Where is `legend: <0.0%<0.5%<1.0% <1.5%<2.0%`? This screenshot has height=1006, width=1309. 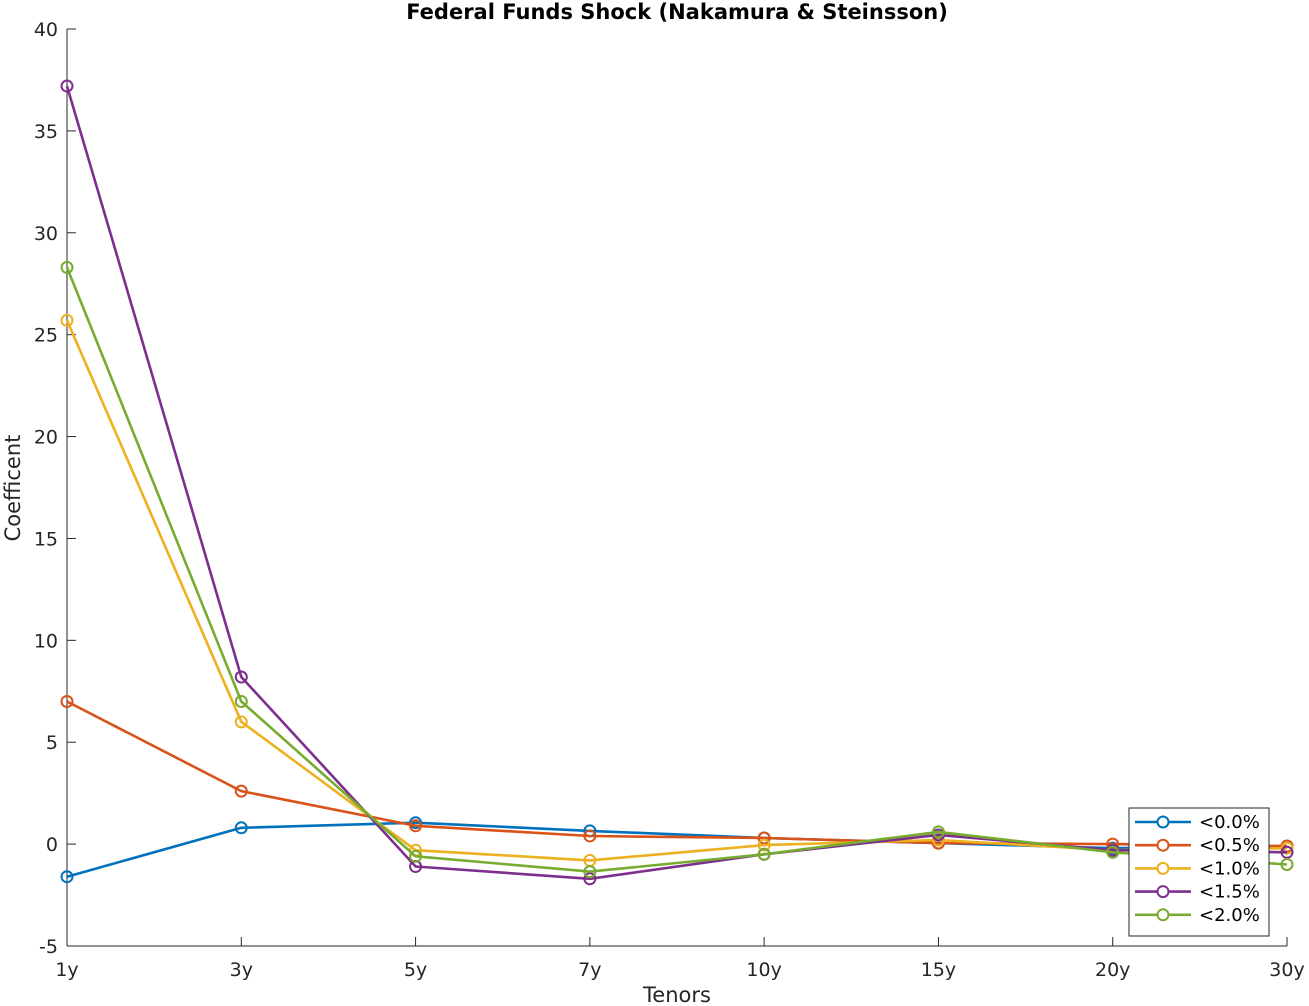 legend: <0.0%<0.5%<1.0% <1.5%<2.0% is located at coordinates (1199, 872).